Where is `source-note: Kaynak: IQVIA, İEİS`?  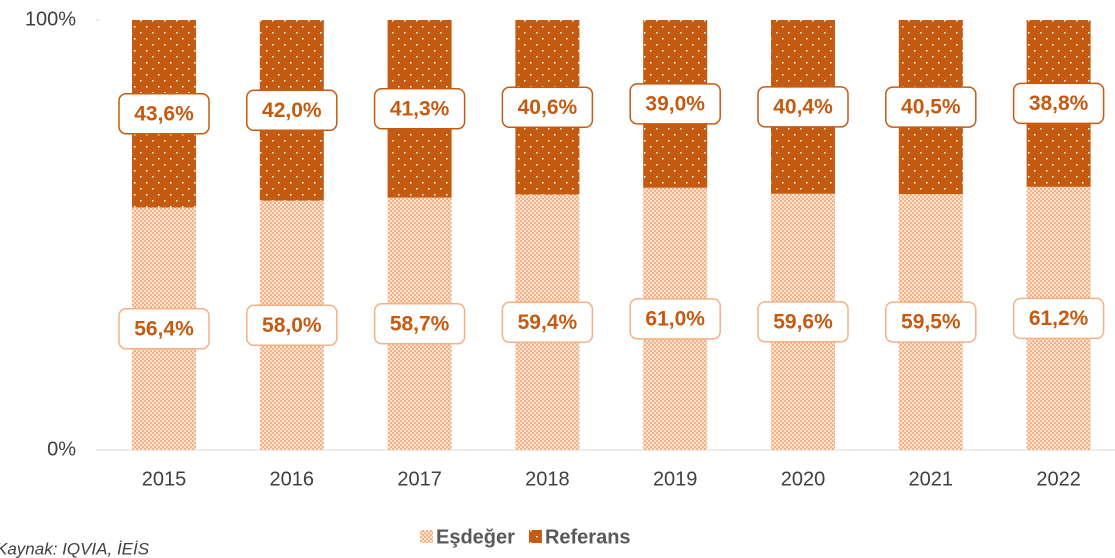 source-note: Kaynak: IQVIA, İEİS is located at coordinates (75, 548).